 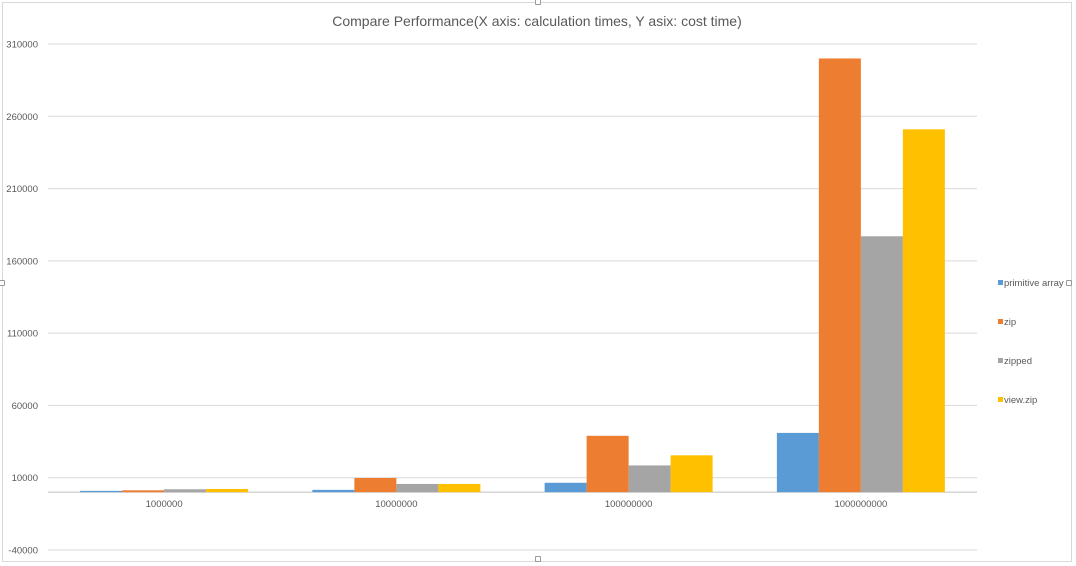 I want to click on legend-label: zip, so click(x=1010, y=322).